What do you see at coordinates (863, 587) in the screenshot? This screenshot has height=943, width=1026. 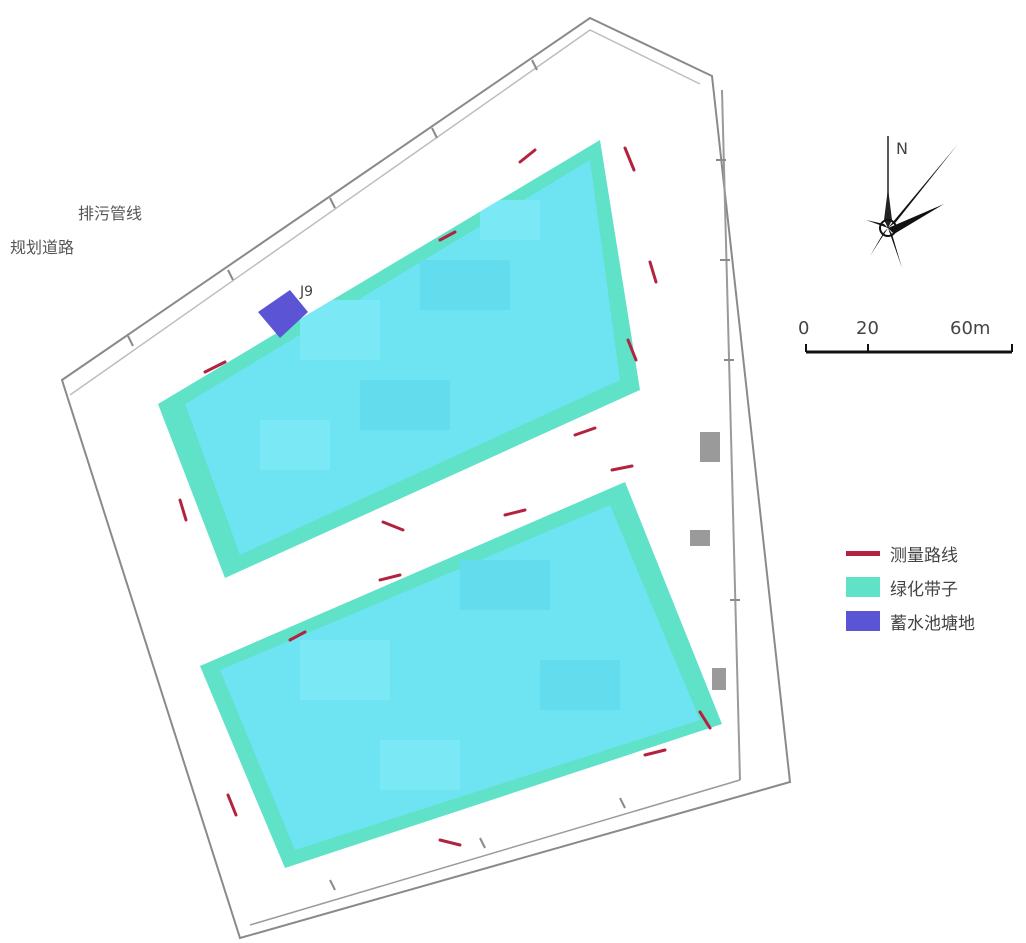 I see `legend-swatch-green` at bounding box center [863, 587].